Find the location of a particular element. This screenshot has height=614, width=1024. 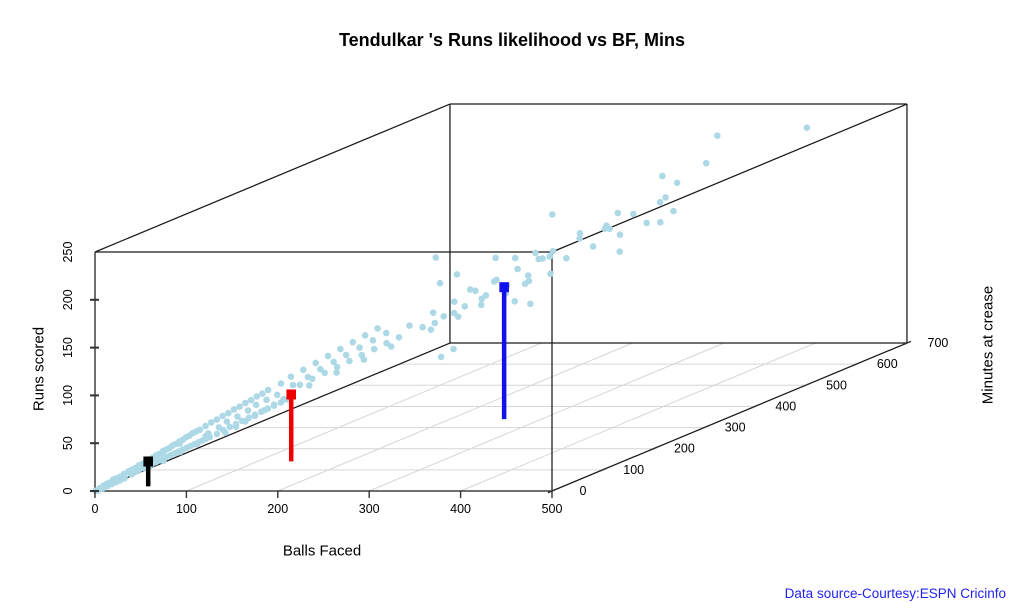

x-tick-label: 400 is located at coordinates (460, 509).